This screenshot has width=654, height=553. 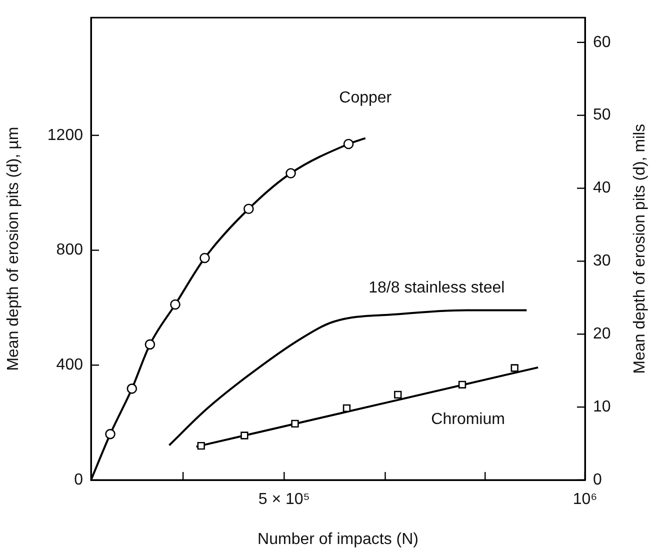 What do you see at coordinates (348, 377) in the screenshot?
I see `line-series` at bounding box center [348, 377].